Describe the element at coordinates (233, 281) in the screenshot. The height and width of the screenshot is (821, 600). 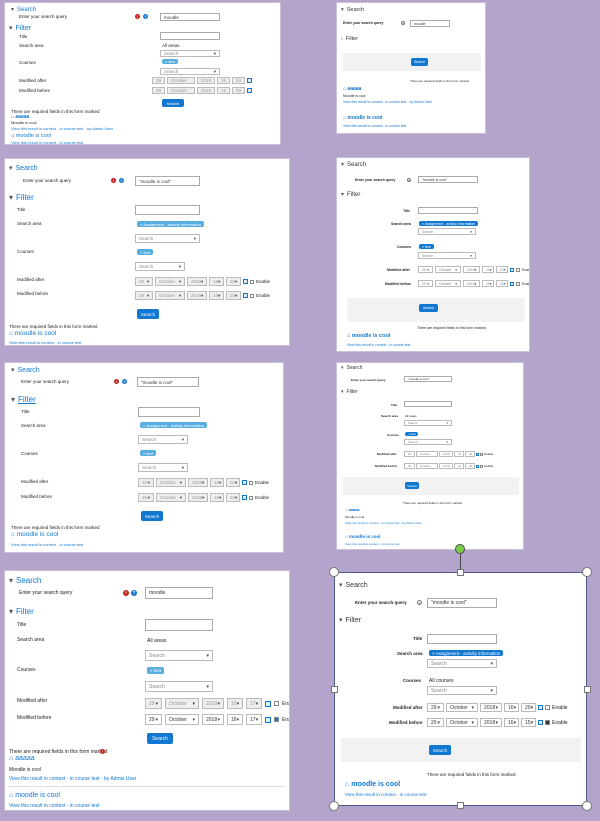
I see `minute-select: 02 ▾` at that location.